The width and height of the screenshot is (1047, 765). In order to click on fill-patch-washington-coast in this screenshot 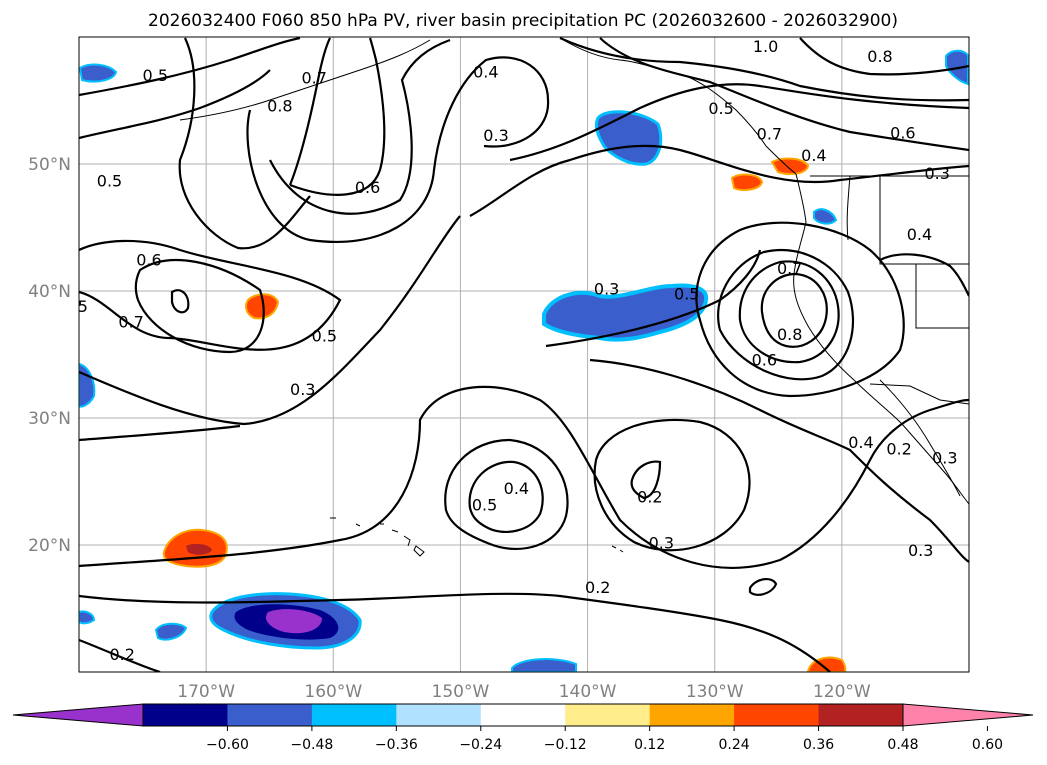, I will do `click(825, 216)`.